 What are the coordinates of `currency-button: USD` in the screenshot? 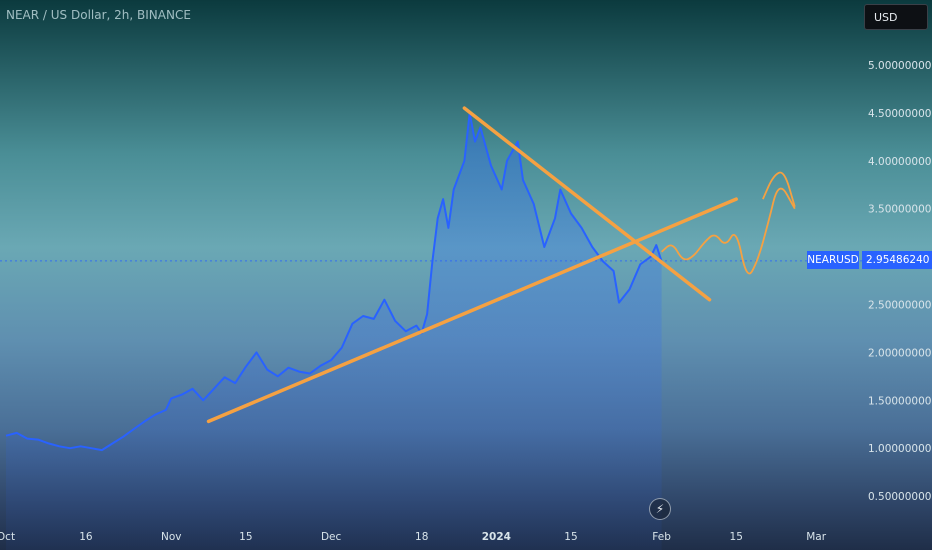 It's located at (896, 17).